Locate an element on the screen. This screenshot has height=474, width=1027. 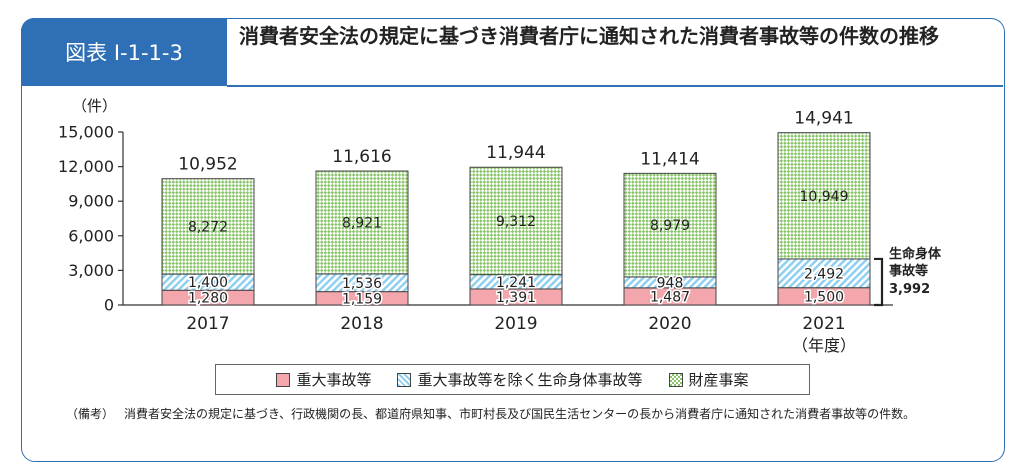
legend-swatch-serious is located at coordinates (283, 379).